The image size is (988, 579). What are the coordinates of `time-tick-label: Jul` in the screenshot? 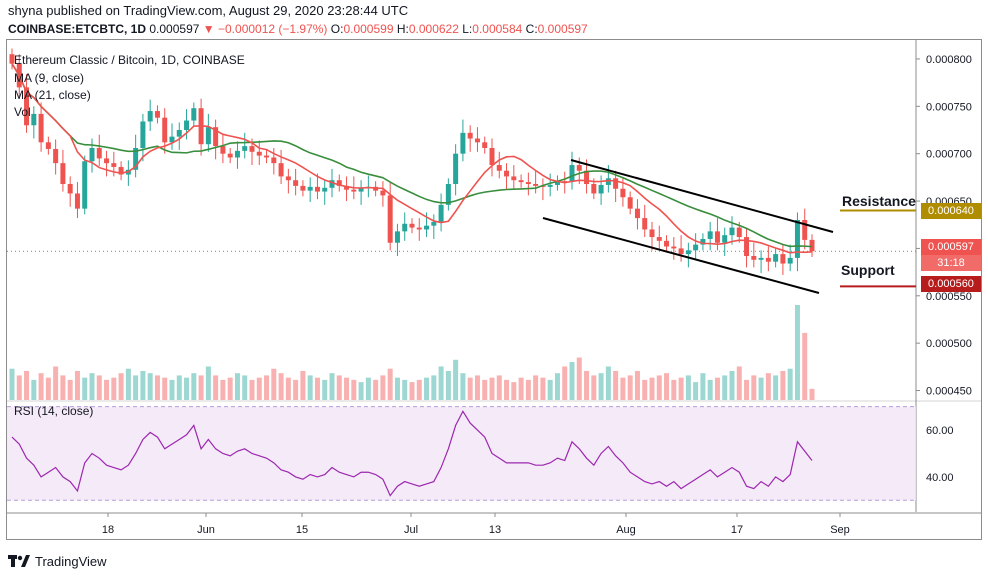 It's located at (411, 530).